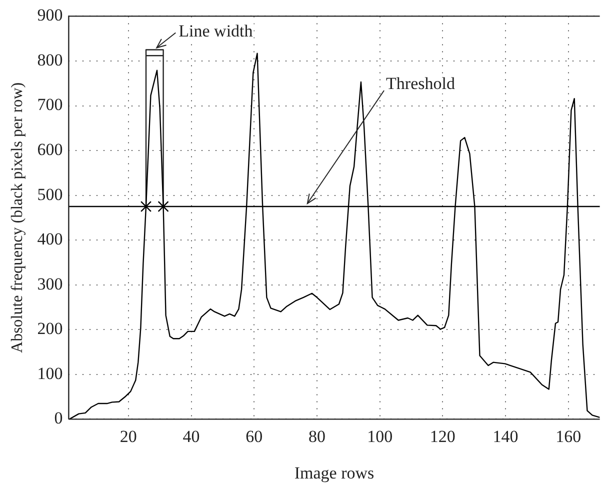 This screenshot has height=492, width=608. What do you see at coordinates (216, 30) in the screenshot?
I see `annotation: Line width` at bounding box center [216, 30].